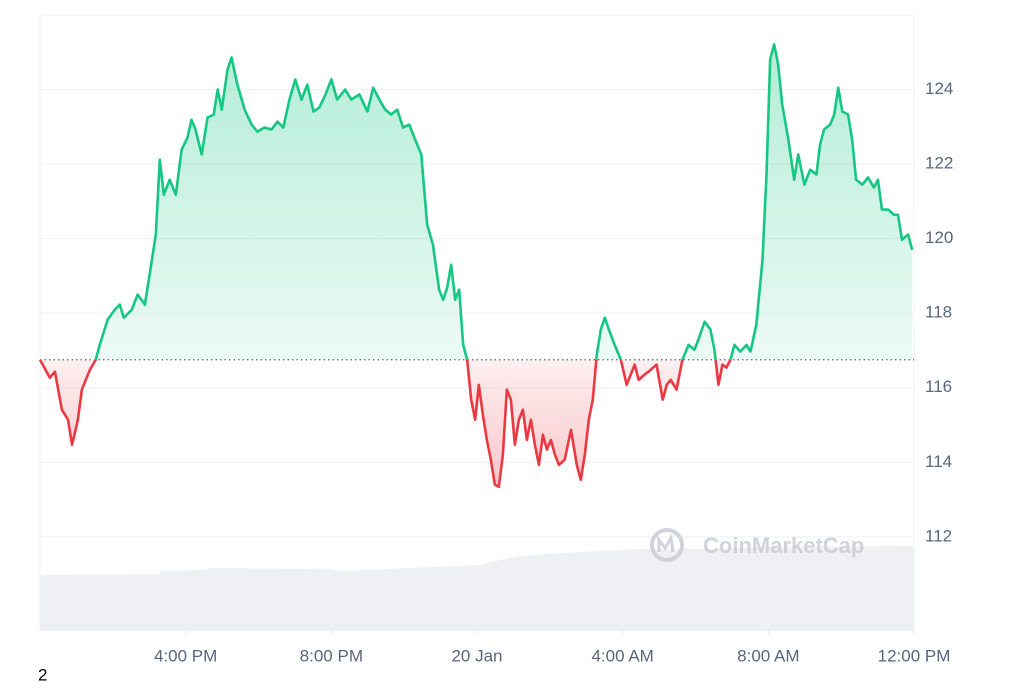 This screenshot has height=683, width=1024. I want to click on footnote: 2, so click(42, 674).